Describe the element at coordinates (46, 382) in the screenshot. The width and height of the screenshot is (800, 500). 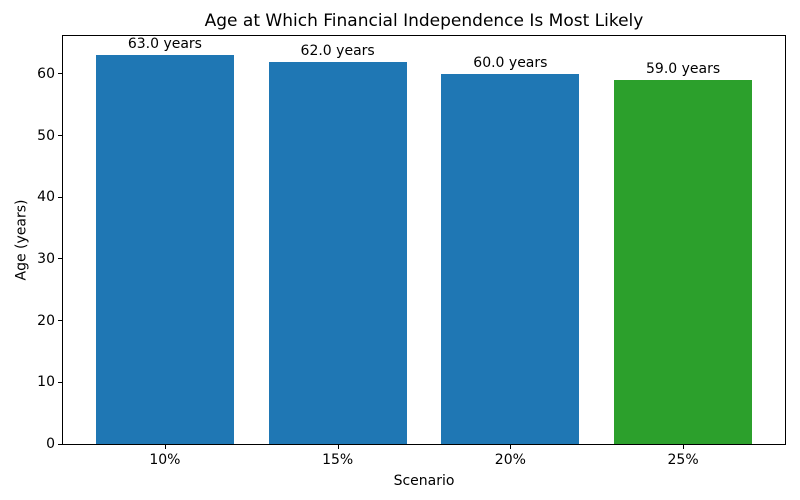
I see `y-tick-label: 10` at that location.